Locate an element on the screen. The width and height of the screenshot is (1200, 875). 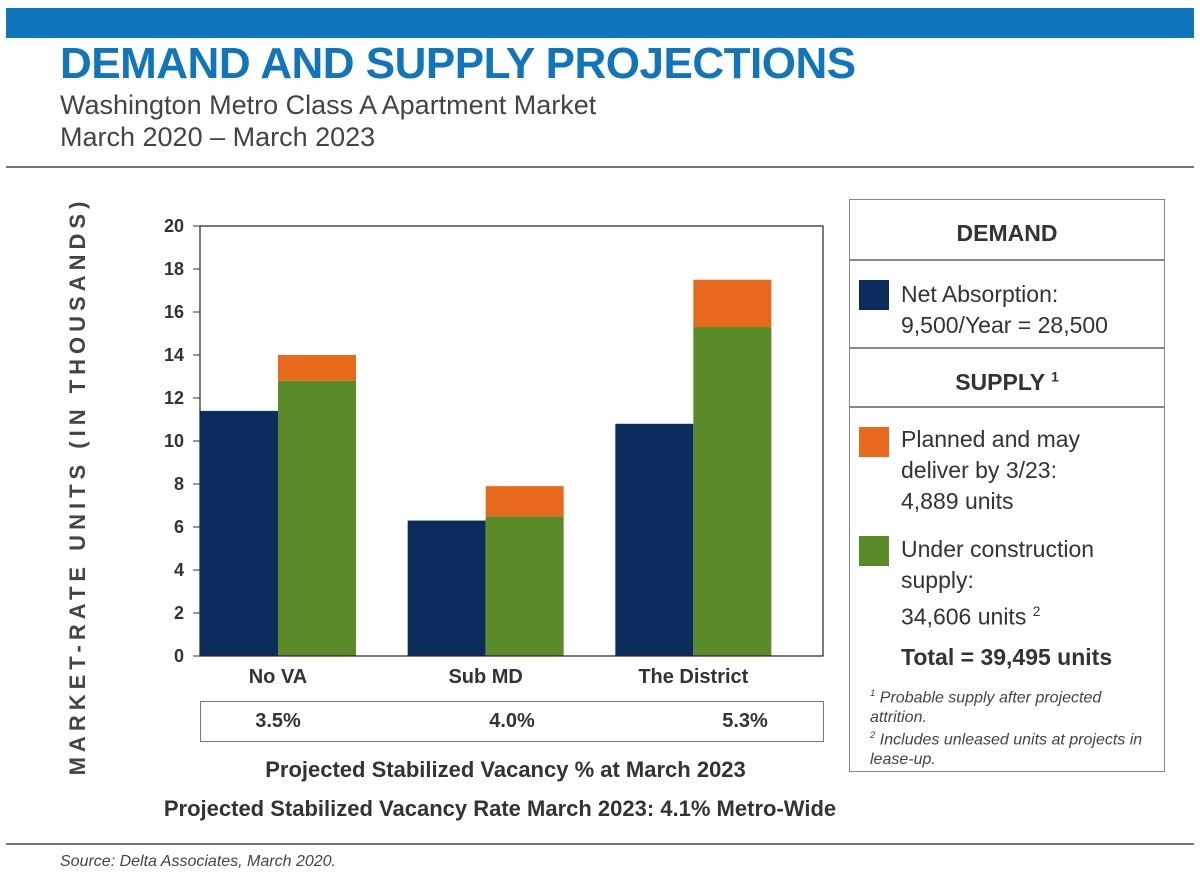
legend-supply-header: SUPPLY 1 is located at coordinates (1007, 382).